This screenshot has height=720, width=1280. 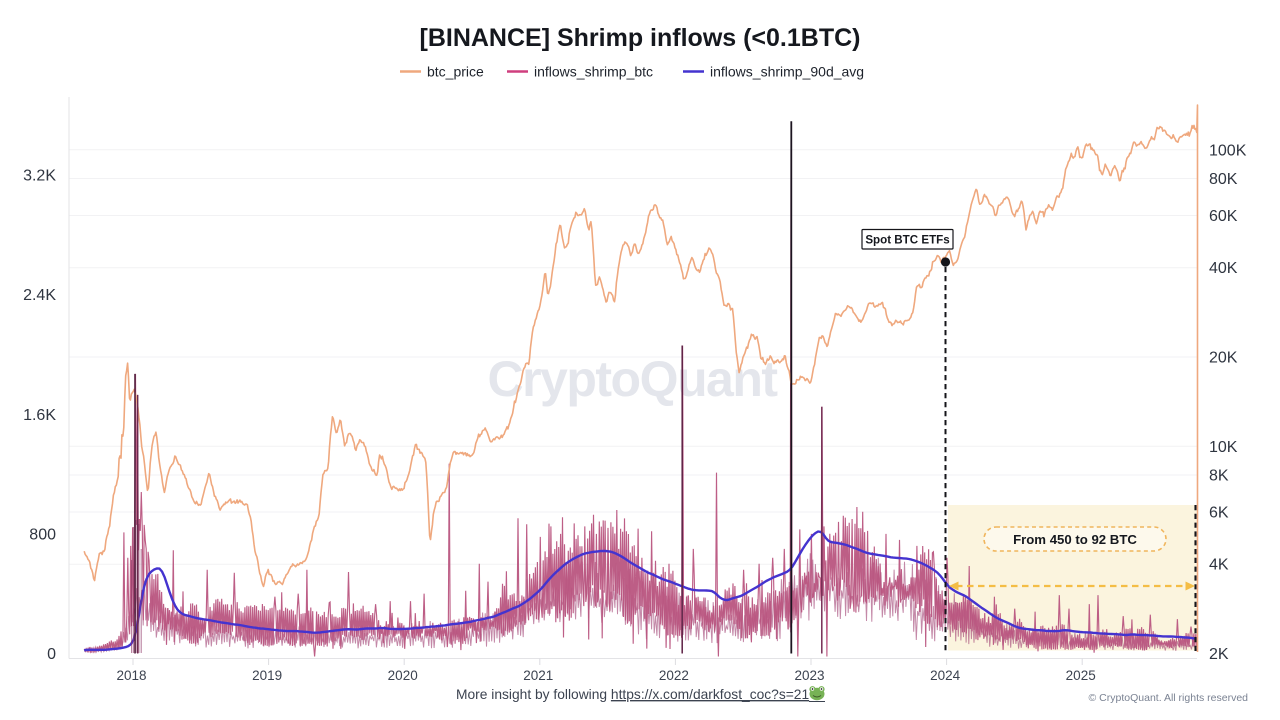 I want to click on svg-text: 2020, so click(x=403, y=675).